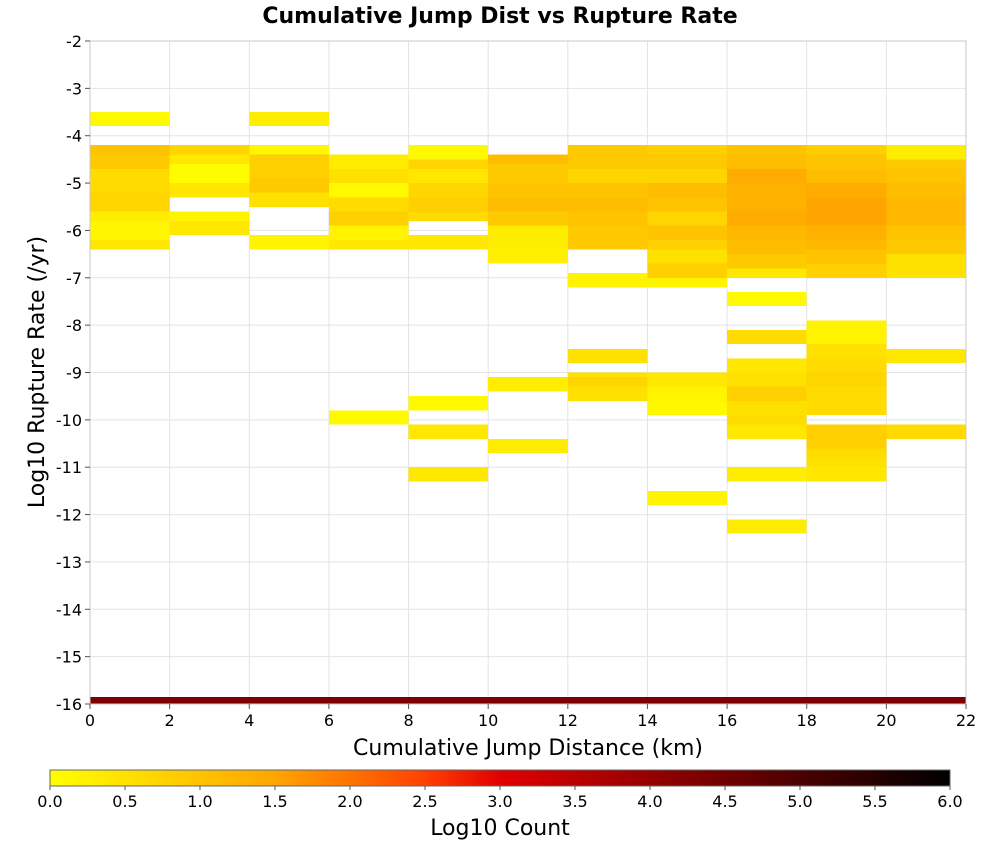 The width and height of the screenshot is (1000, 850). I want to click on colorbar-tick-label: 6.0, so click(949, 801).